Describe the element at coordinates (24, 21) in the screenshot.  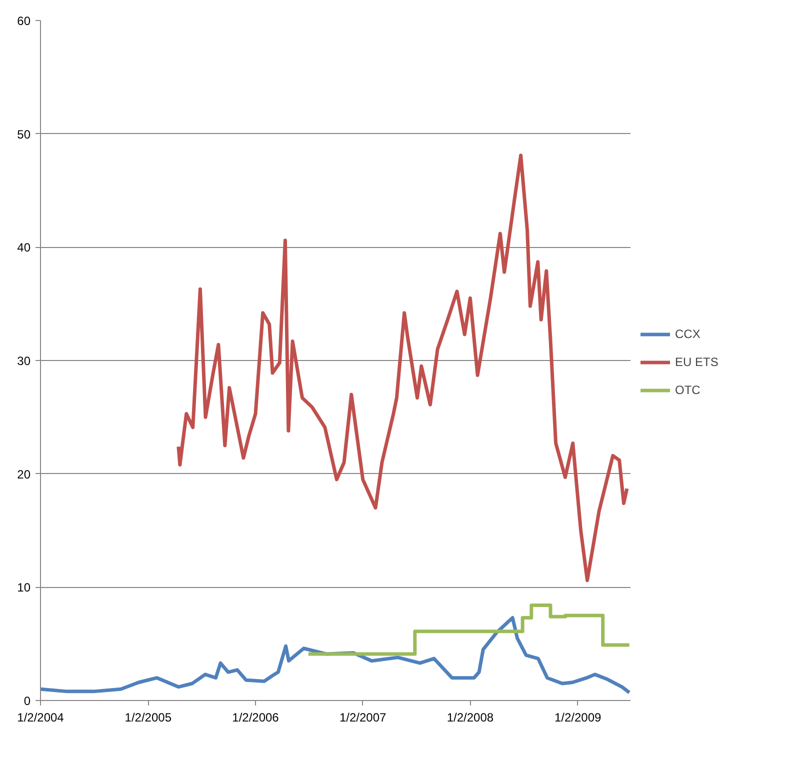
I see `y-tick-label: 60` at that location.